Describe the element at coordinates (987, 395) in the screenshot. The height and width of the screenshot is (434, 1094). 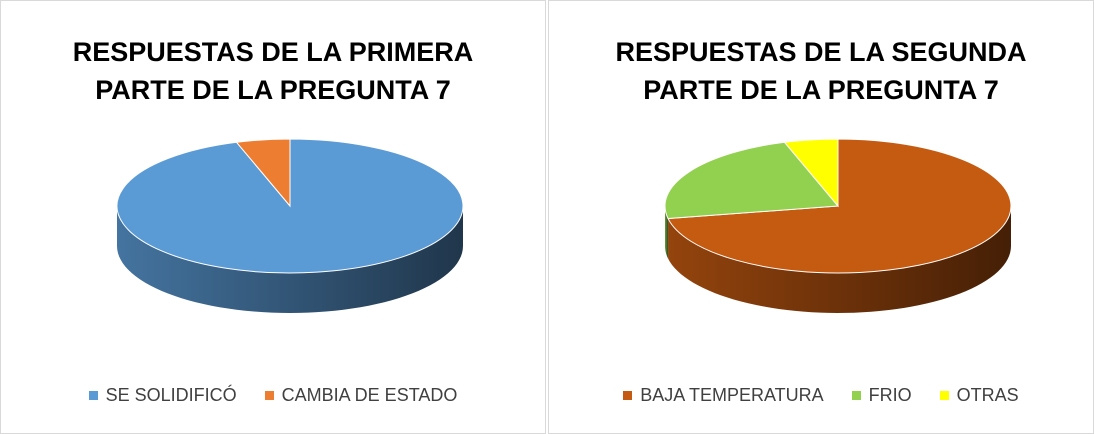
I see `legend-label: OTRAS` at that location.